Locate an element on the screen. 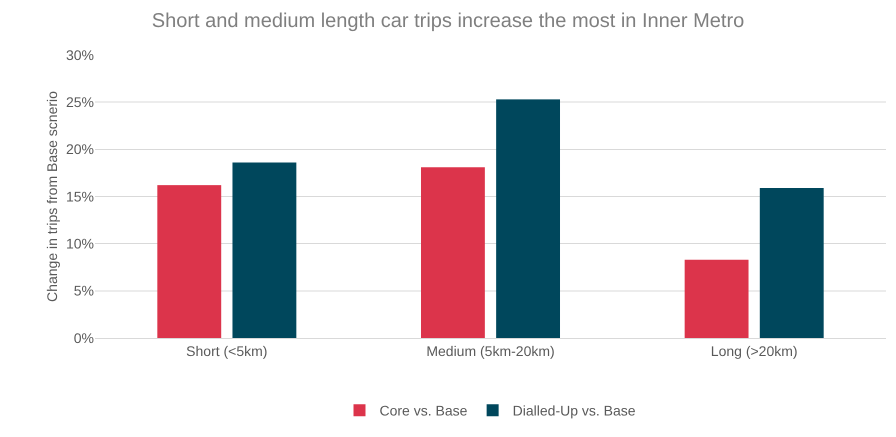 The width and height of the screenshot is (896, 437). y-tick-label: 0% is located at coordinates (84, 338).